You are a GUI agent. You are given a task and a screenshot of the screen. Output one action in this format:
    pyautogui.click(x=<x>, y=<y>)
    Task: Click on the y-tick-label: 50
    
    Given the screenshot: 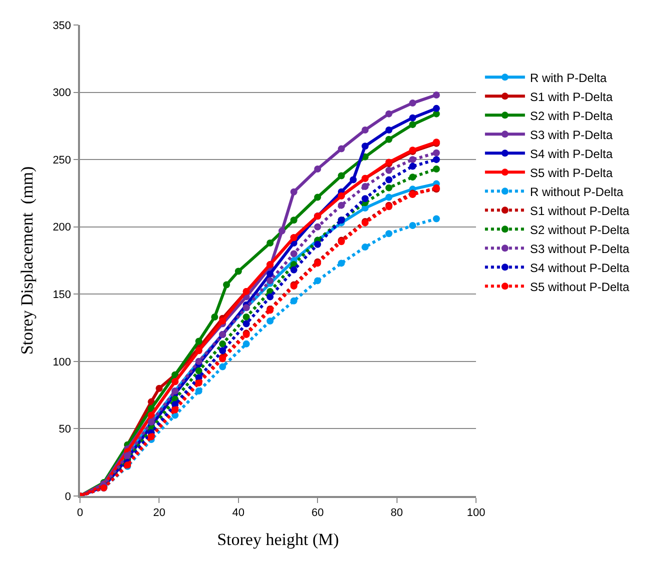 What is the action you would take?
    pyautogui.click(x=65, y=430)
    